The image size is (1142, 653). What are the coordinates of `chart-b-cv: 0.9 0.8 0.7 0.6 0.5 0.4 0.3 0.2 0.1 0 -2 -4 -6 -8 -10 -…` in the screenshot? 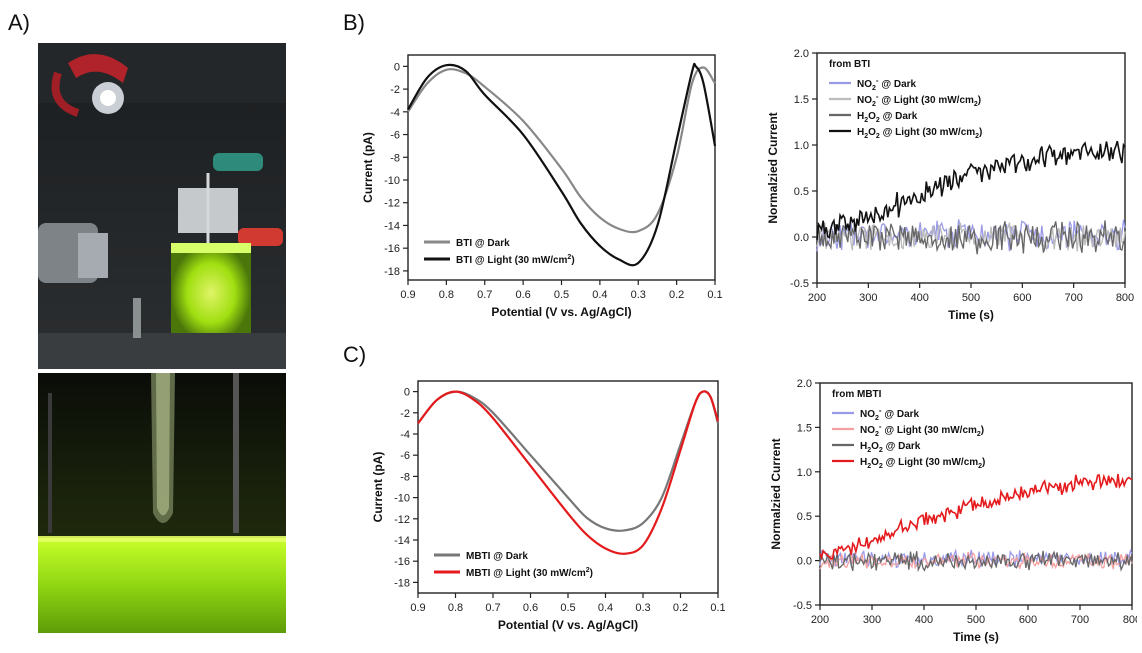 It's located at (542, 186).